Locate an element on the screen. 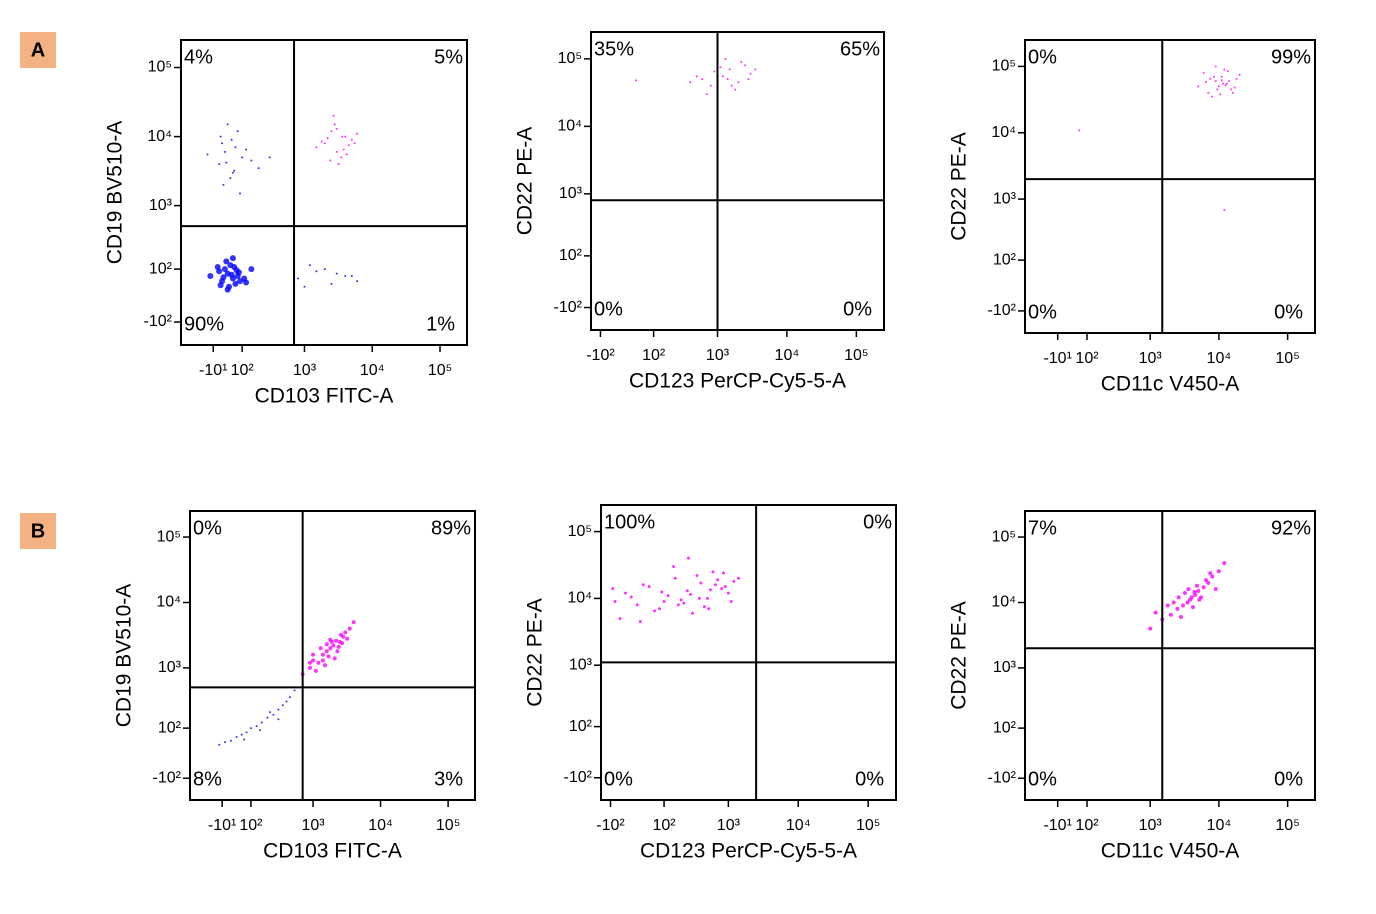 The image size is (1376, 914). quadrant-percent: 100% is located at coordinates (629, 522).